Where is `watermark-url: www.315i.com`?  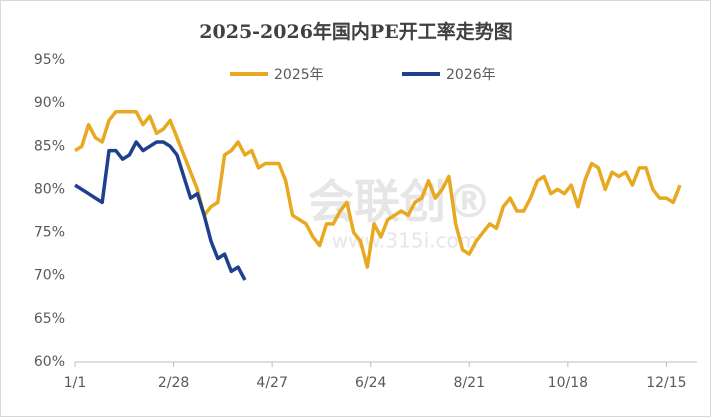 watermark-url: www.315i.com is located at coordinates (405, 241).